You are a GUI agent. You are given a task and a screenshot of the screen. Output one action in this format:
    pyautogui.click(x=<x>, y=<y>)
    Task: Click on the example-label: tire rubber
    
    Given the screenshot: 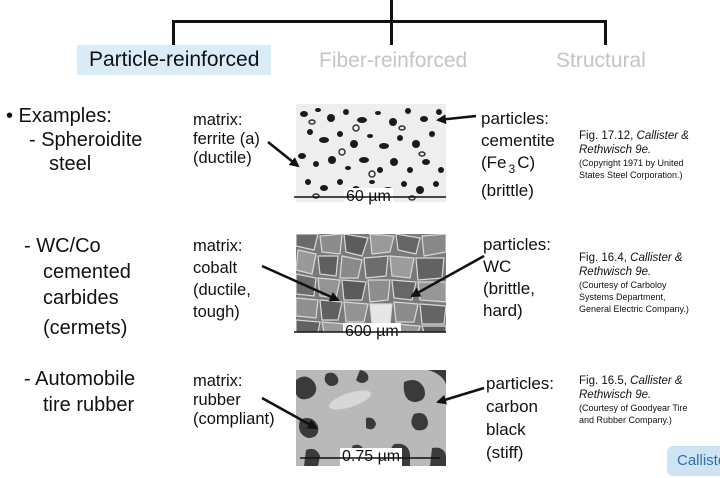 What is the action you would take?
    pyautogui.click(x=89, y=405)
    